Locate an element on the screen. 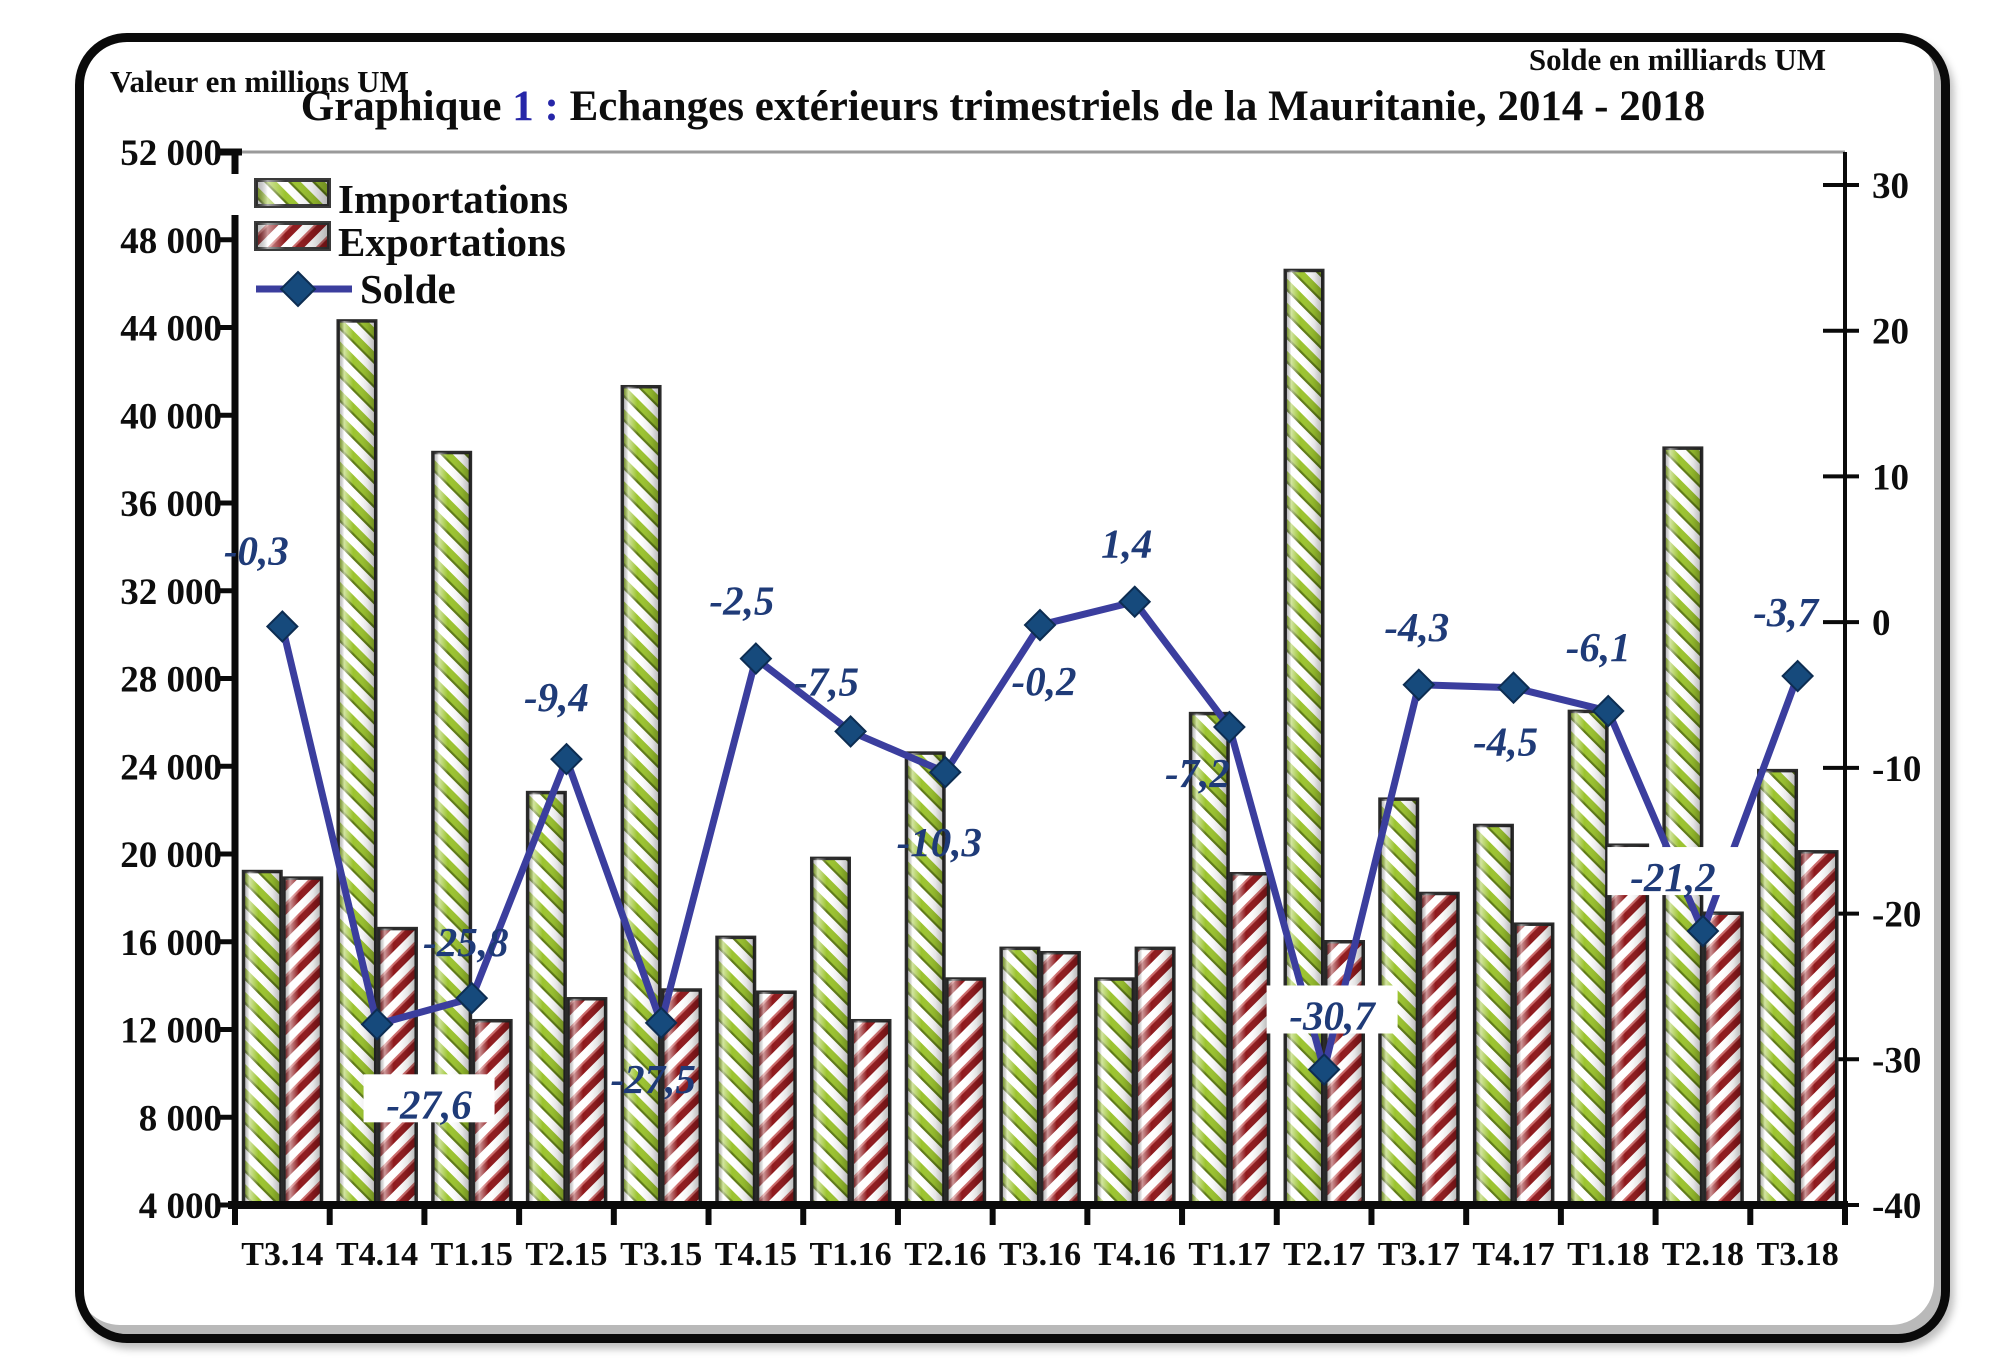 The width and height of the screenshot is (1992, 1368). left-axis-label: 36 000 is located at coordinates (171, 504).